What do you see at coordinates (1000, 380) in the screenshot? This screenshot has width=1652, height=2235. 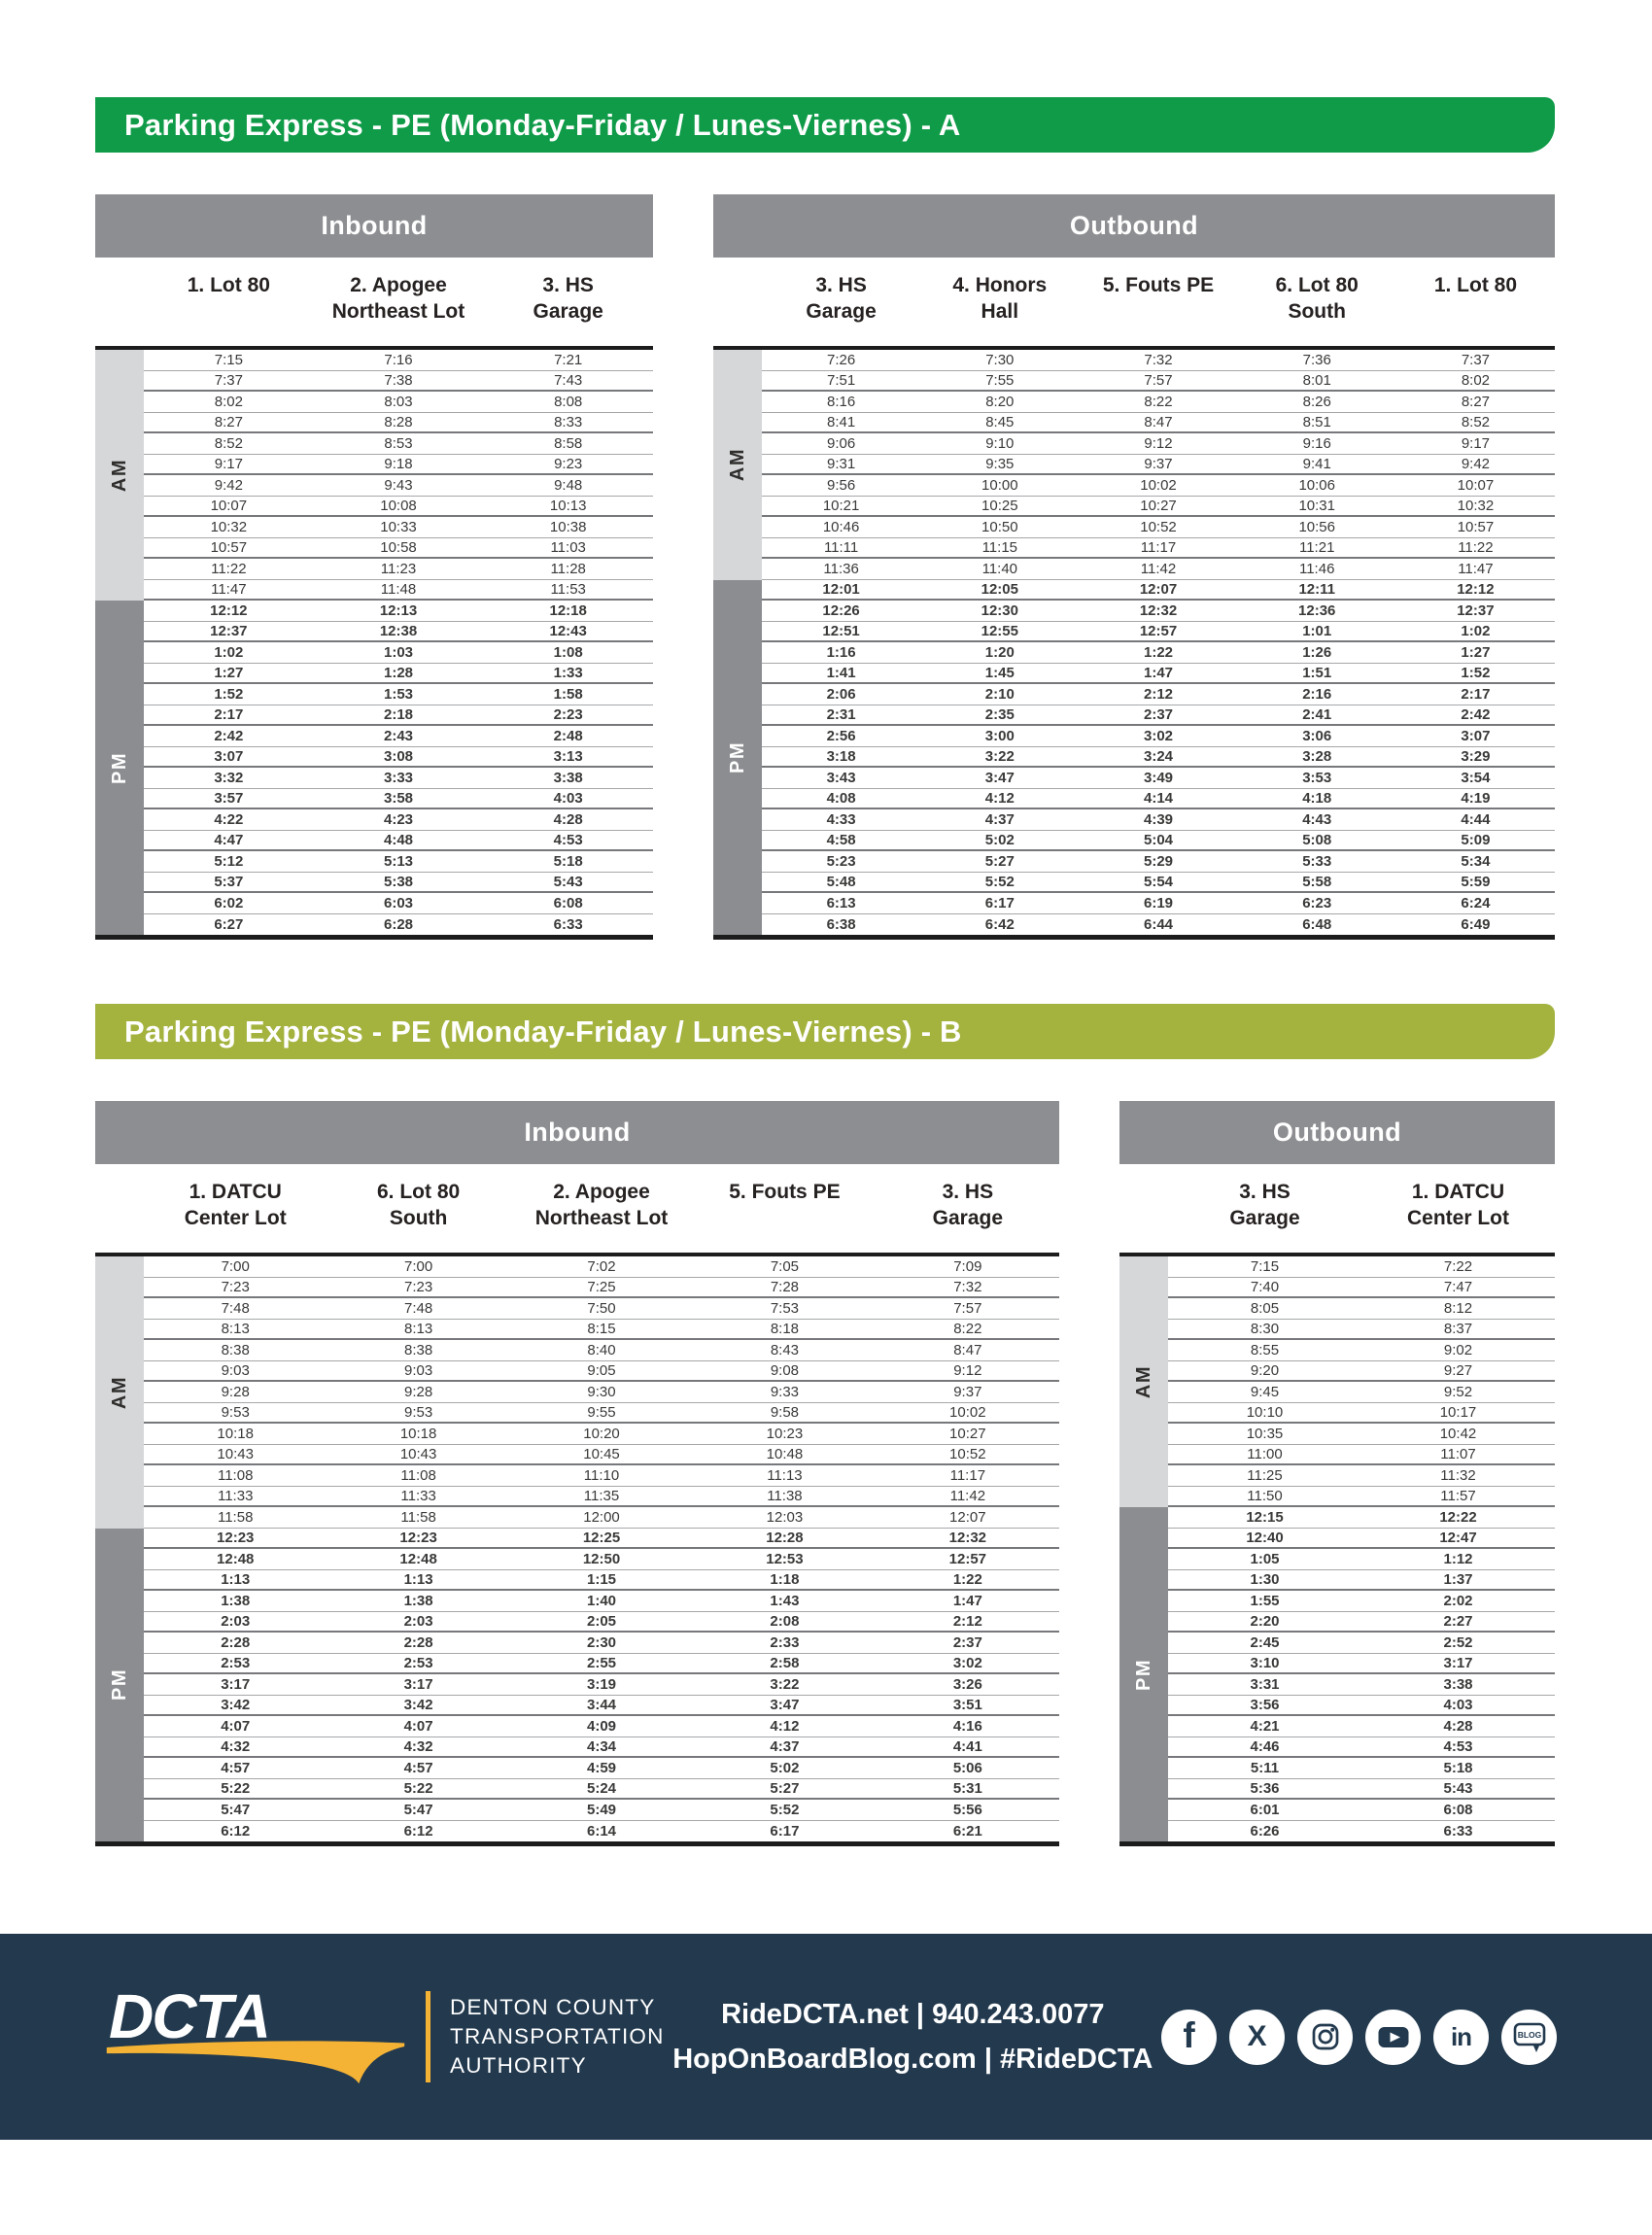 I see `time-cell: 7:55` at bounding box center [1000, 380].